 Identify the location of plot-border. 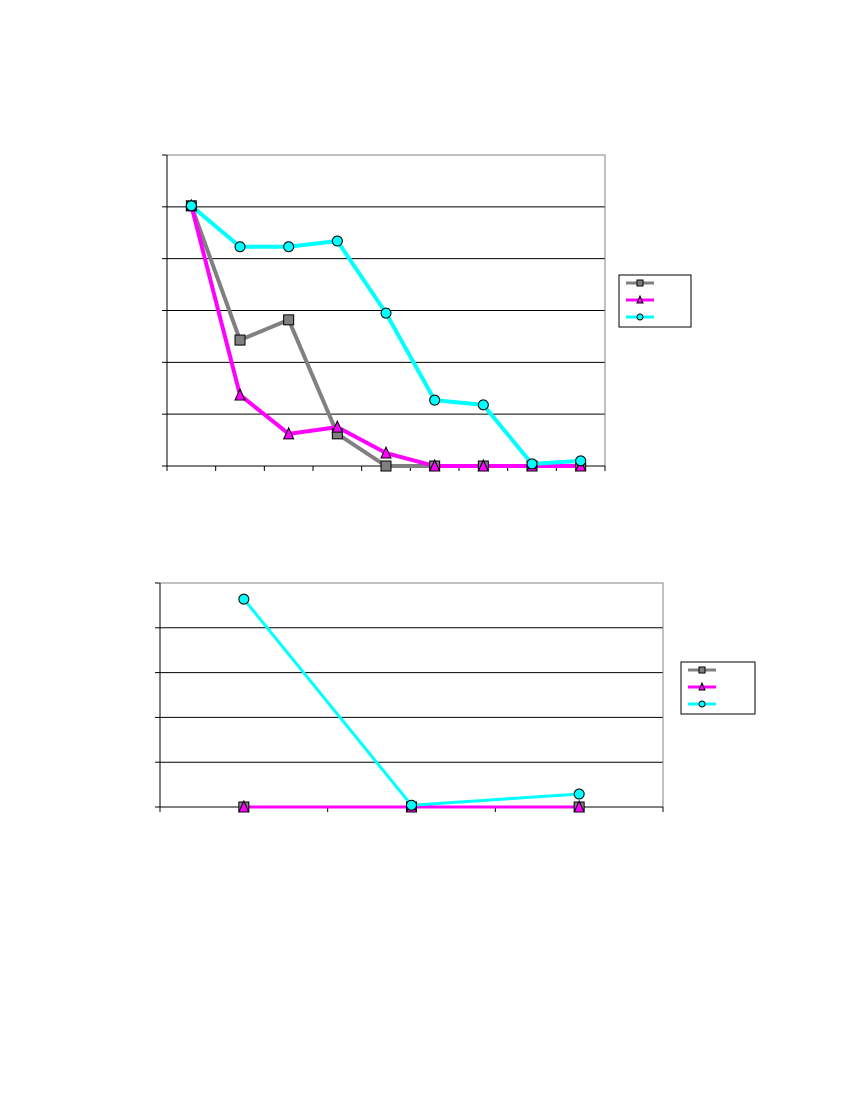
(411, 695).